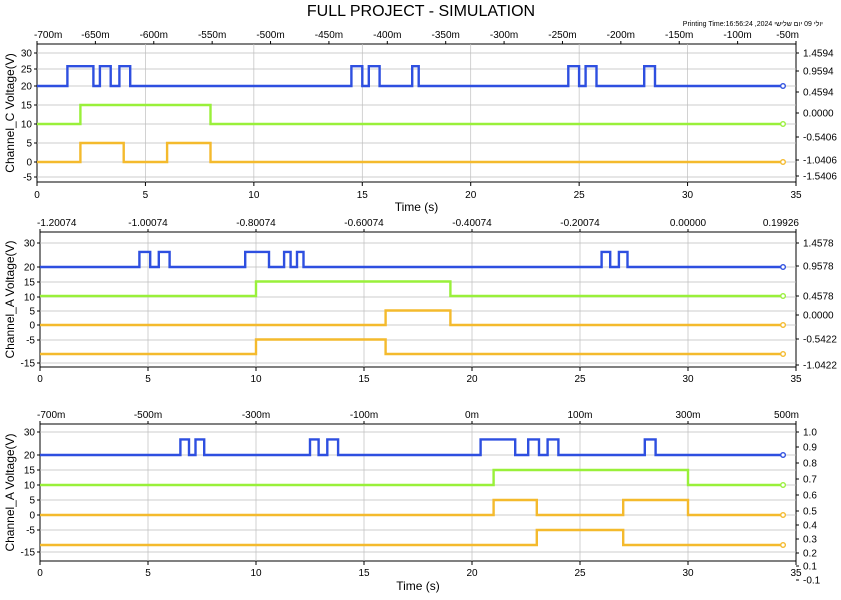 The height and width of the screenshot is (600, 841). What do you see at coordinates (781, 223) in the screenshot?
I see `top-axis-tick-label: 0.19926` at bounding box center [781, 223].